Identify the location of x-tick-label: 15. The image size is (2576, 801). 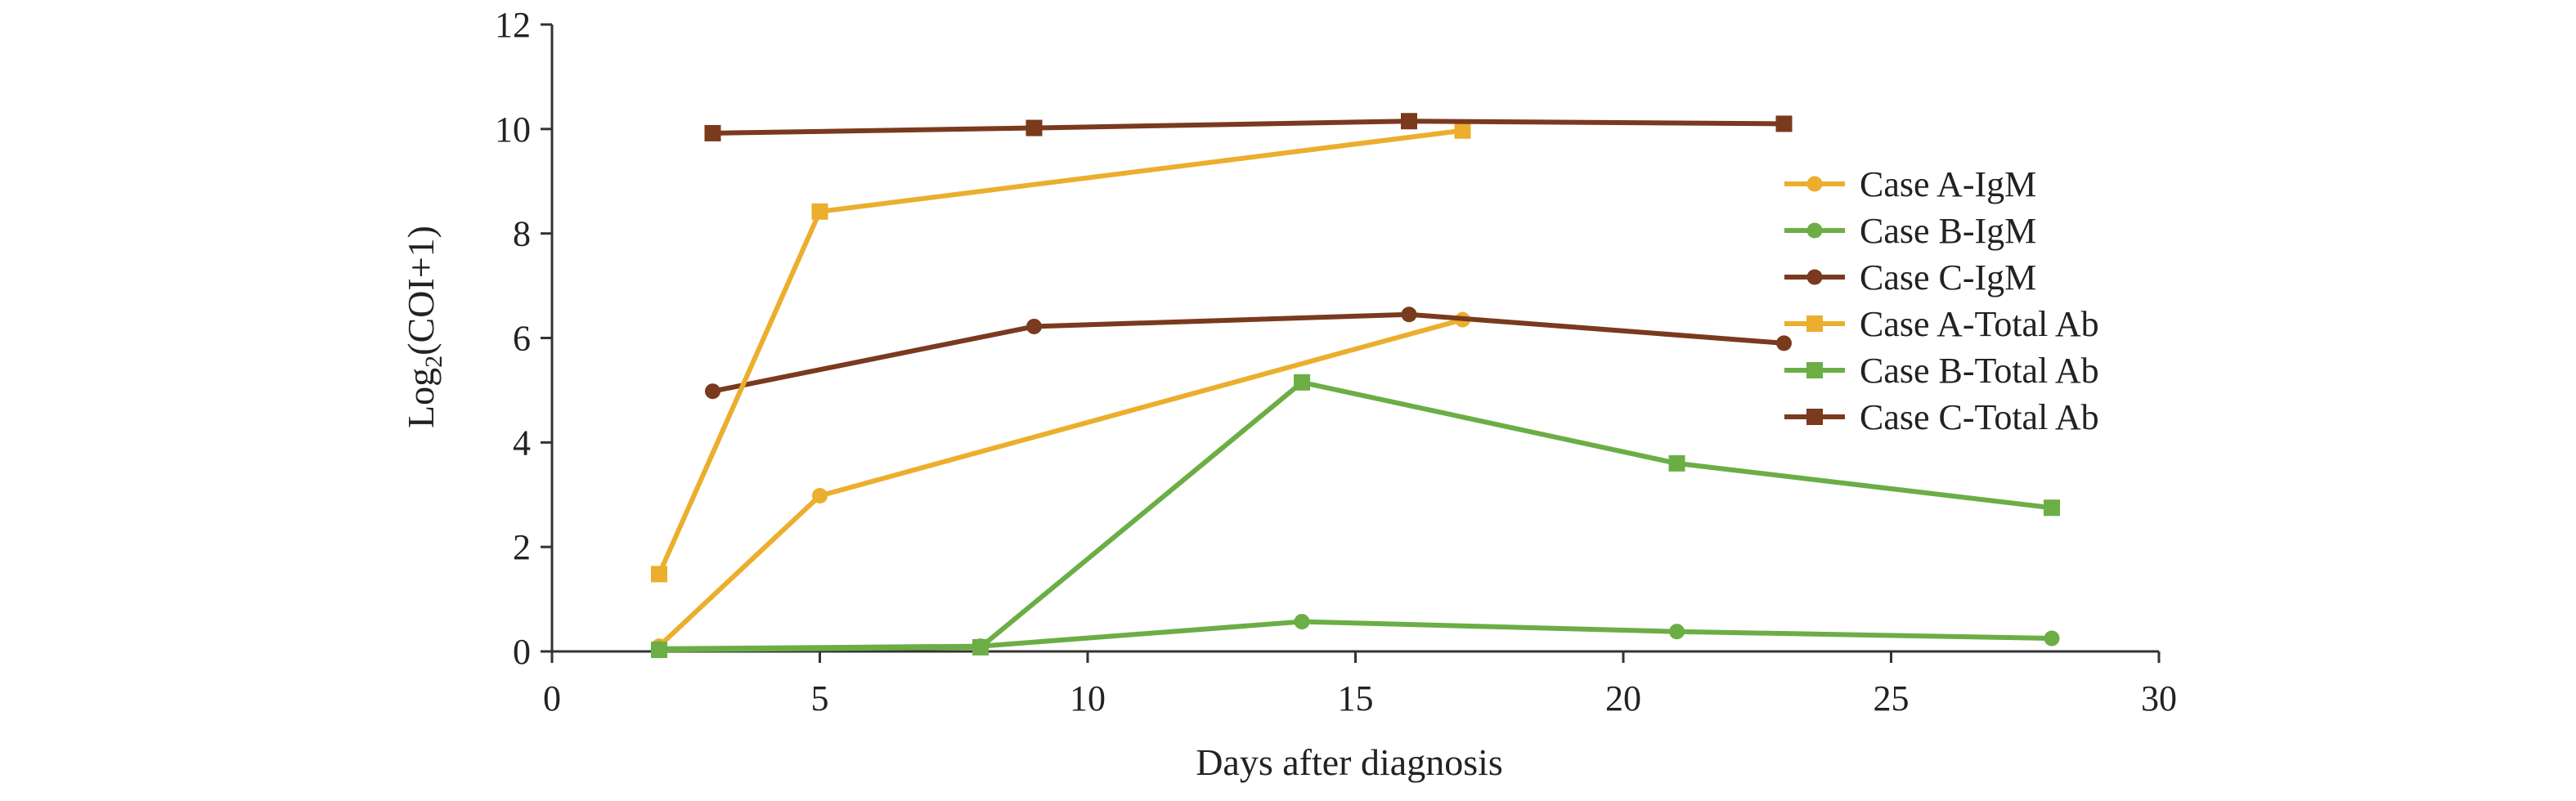
(1356, 698).